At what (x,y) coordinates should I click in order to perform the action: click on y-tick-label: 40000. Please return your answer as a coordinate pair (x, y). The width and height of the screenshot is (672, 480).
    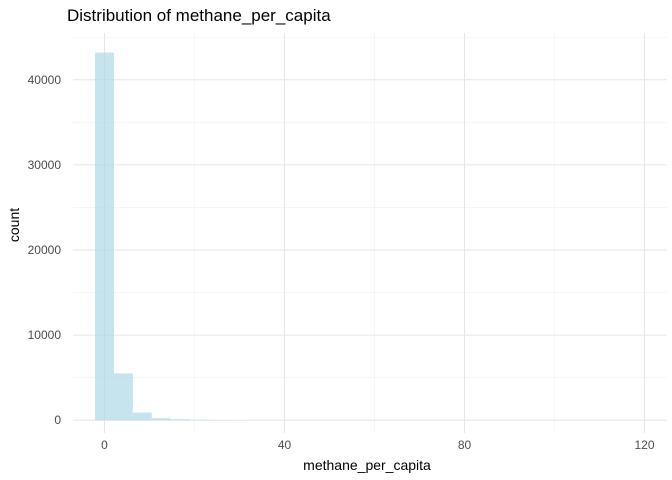
    Looking at the image, I should click on (45, 80).